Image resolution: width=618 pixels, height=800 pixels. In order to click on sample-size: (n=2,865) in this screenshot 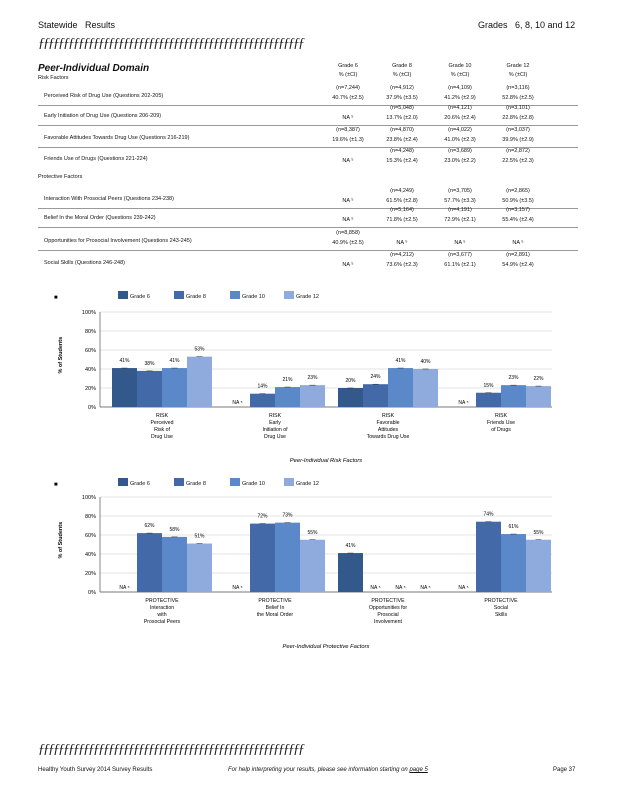, I will do `click(518, 191)`.